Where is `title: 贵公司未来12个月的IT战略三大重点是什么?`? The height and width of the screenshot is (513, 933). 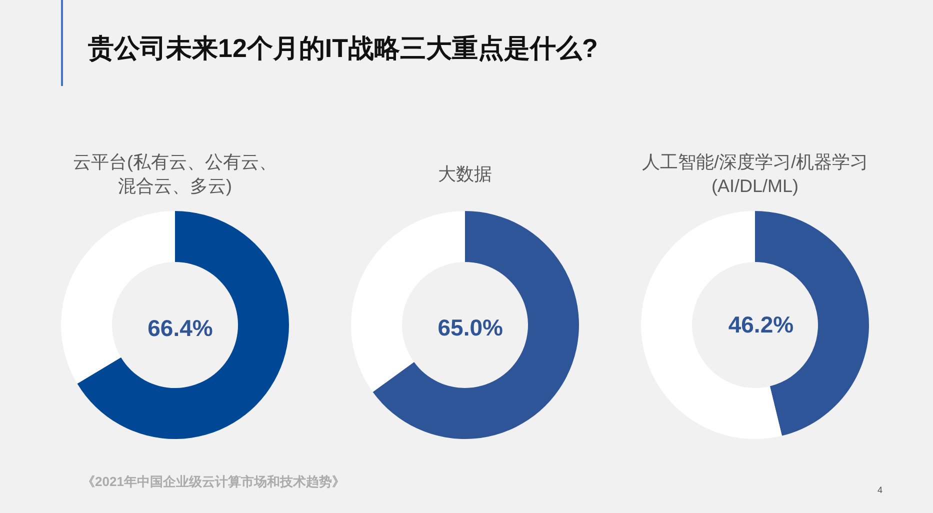 title: 贵公司未来12个月的IT战略三大重点是什么? is located at coordinates (343, 48).